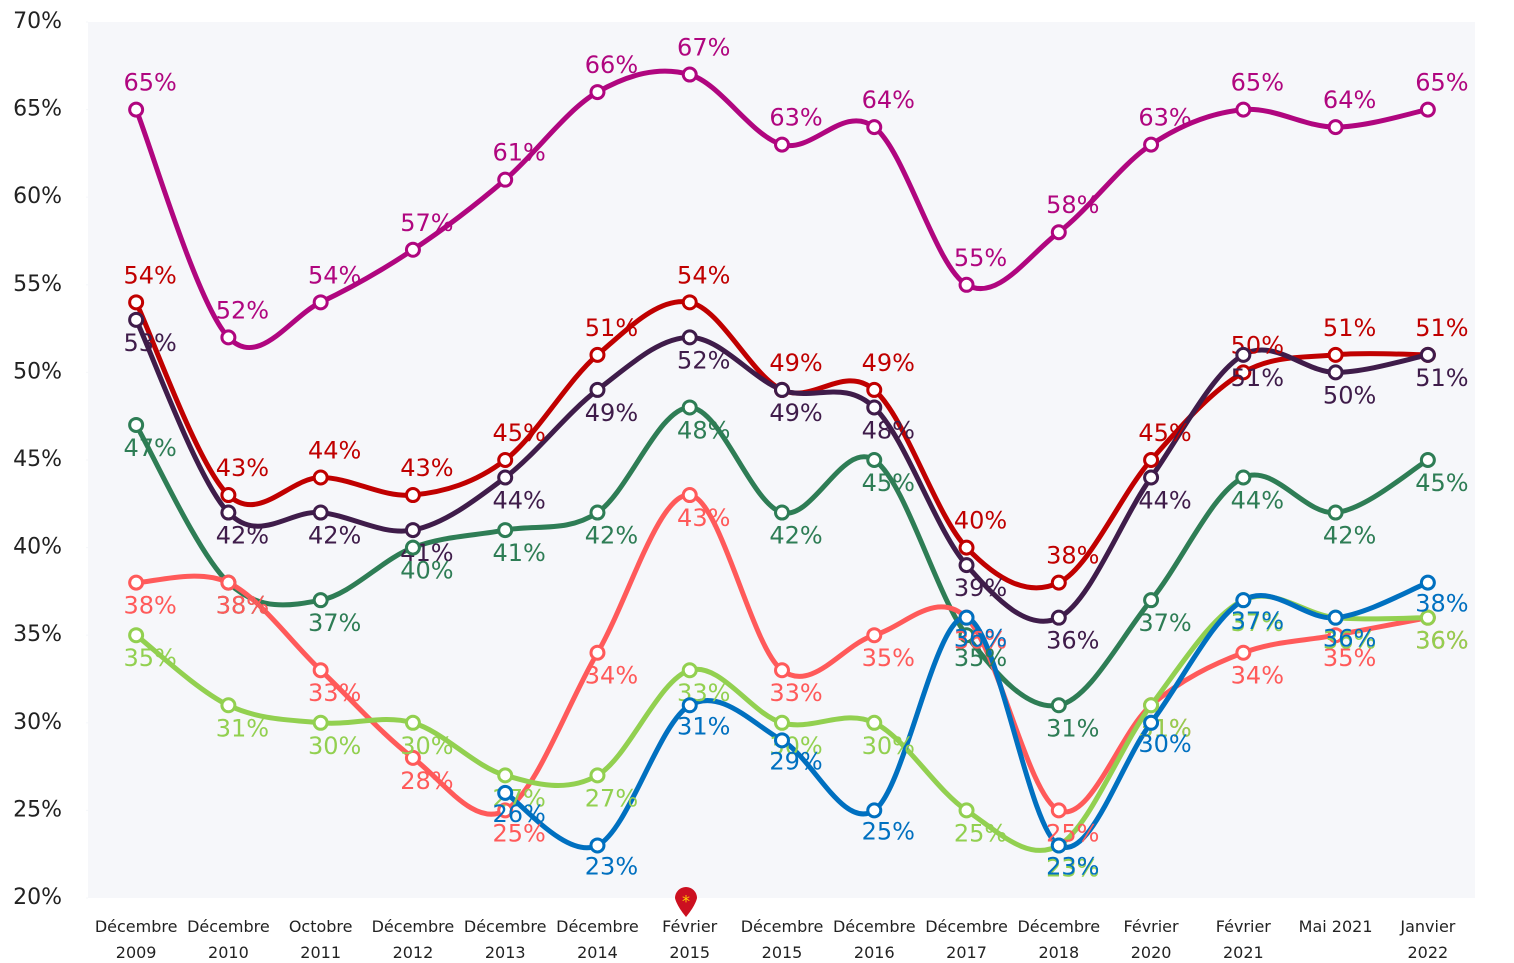 This screenshot has height=963, width=1514. What do you see at coordinates (1428, 939) in the screenshot?
I see `x-tick-label: Janvier 2022` at bounding box center [1428, 939].